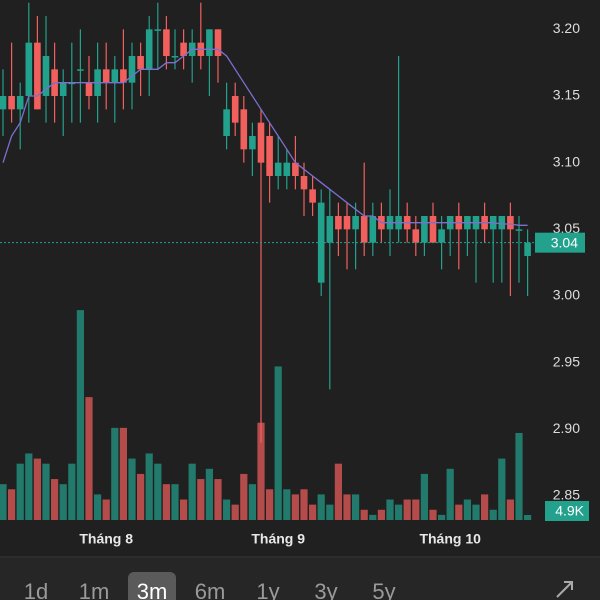 This screenshot has height=600, width=600. Describe the element at coordinates (566, 295) in the screenshot. I see `y-tick-label: 3.00` at that location.